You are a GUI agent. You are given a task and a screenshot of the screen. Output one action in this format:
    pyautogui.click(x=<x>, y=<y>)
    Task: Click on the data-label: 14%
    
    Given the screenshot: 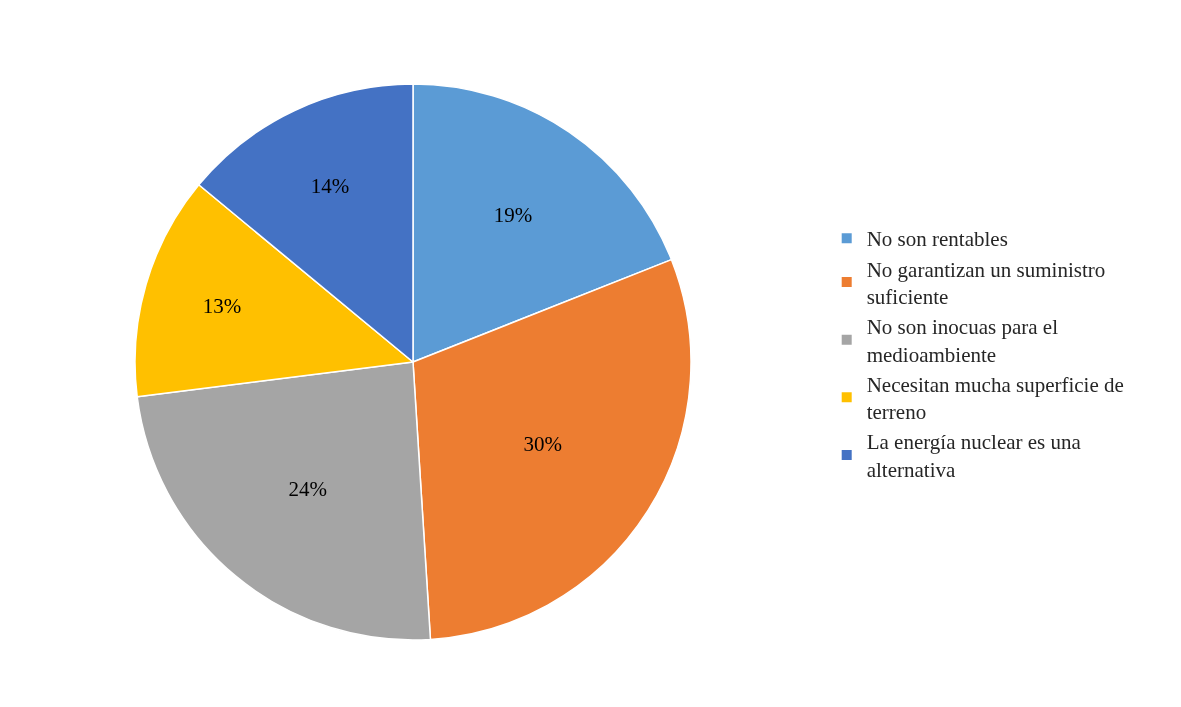 What is the action you would take?
    pyautogui.click(x=330, y=185)
    